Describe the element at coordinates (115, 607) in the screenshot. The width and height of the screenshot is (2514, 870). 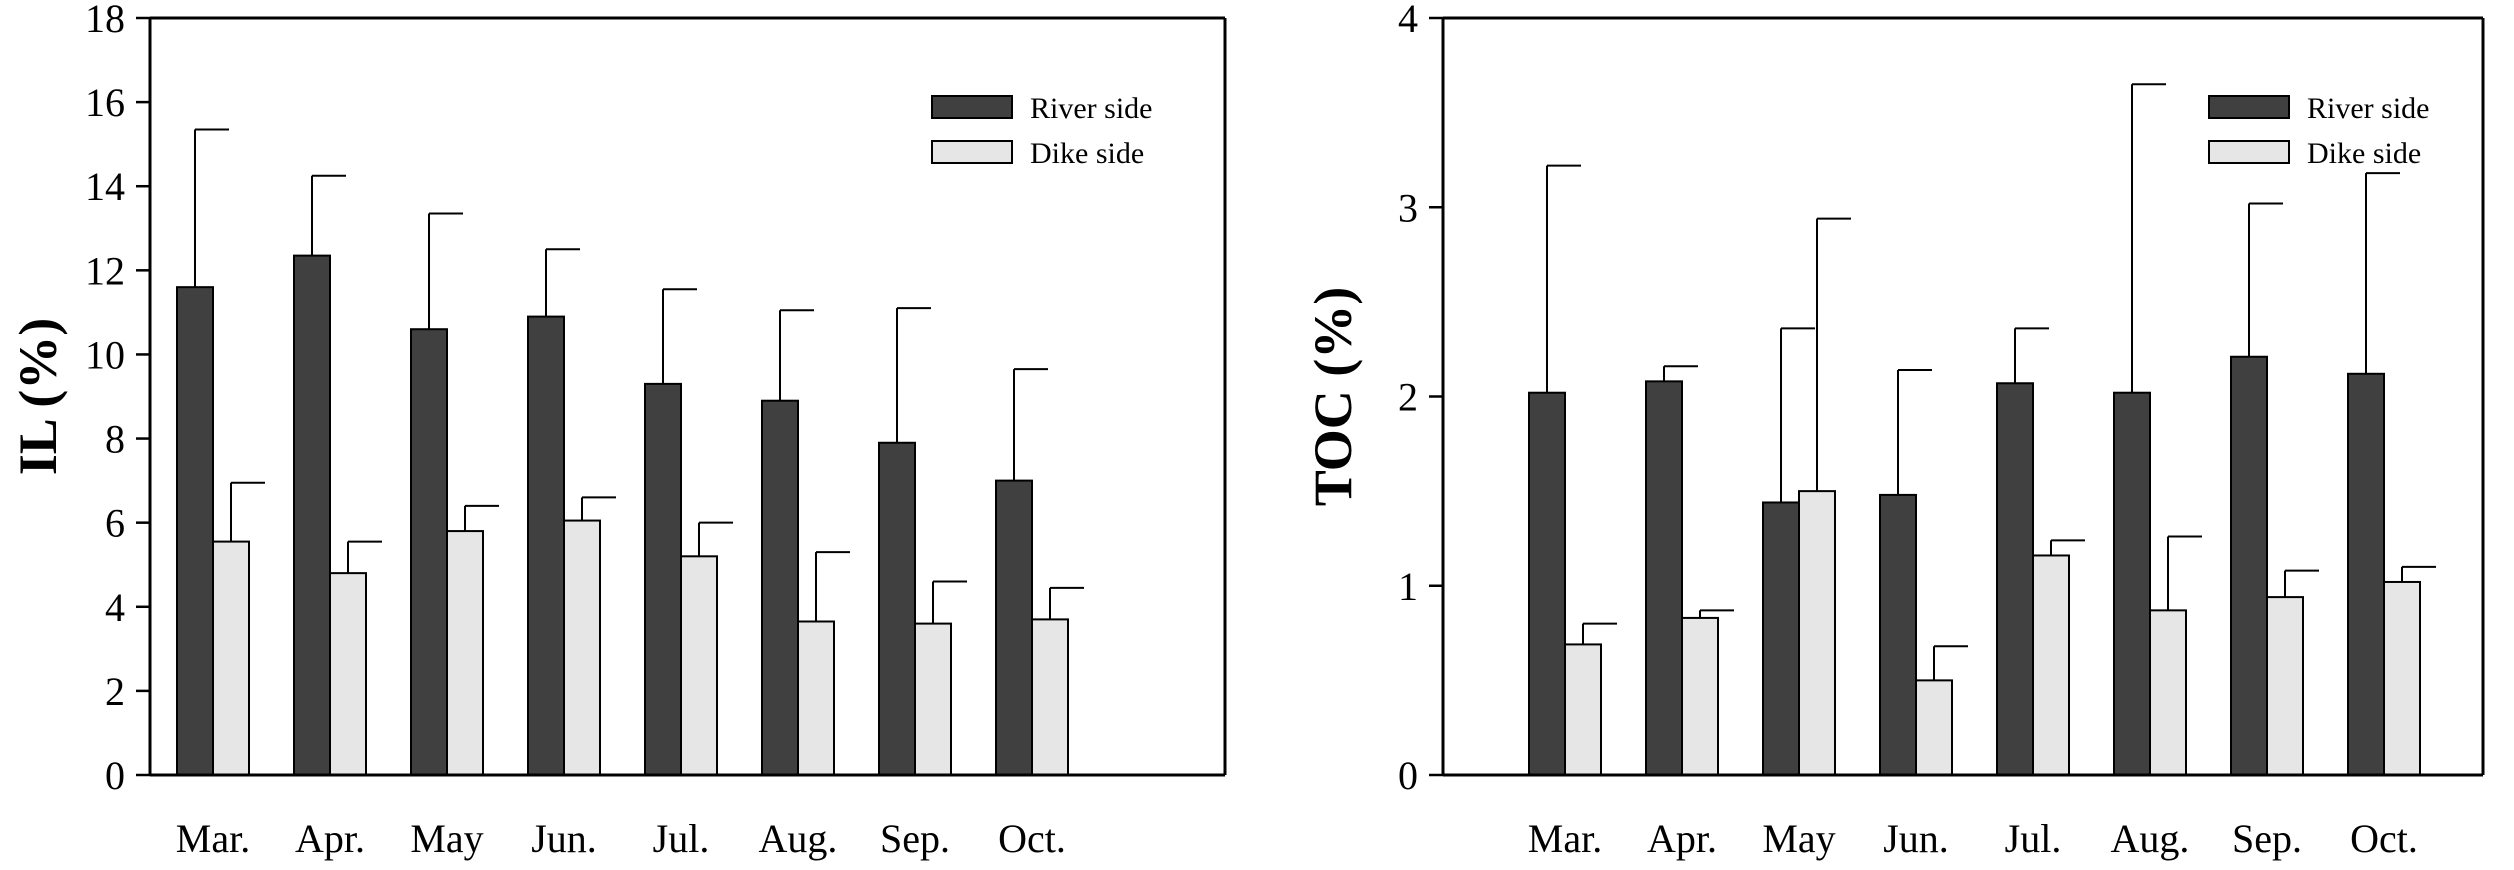
I see `panel1-y-tick-label: 4` at that location.